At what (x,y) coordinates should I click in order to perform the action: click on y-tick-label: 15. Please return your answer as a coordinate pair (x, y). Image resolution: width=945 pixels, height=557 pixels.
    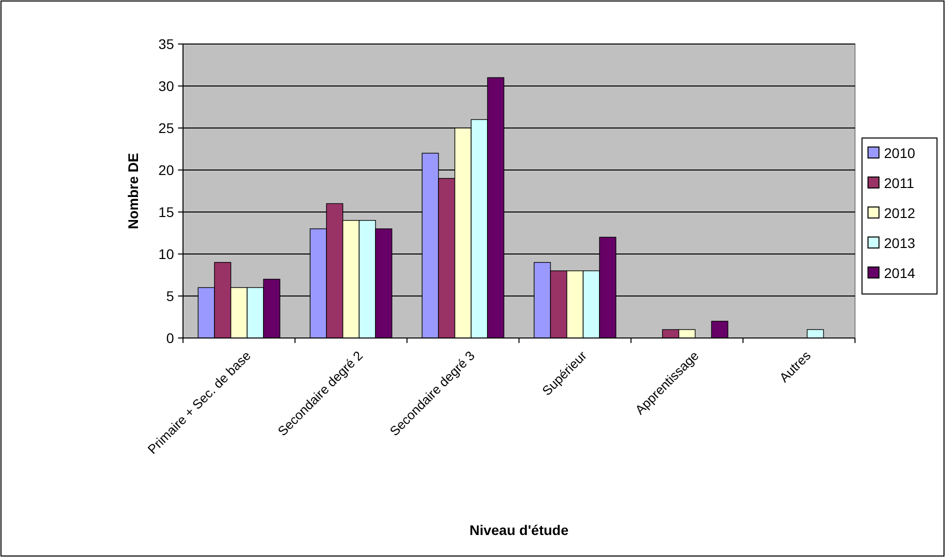
    Looking at the image, I should click on (166, 212).